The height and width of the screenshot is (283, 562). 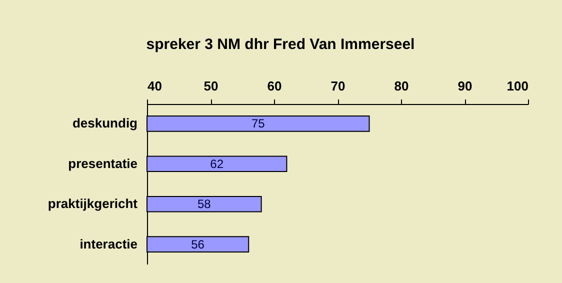 I want to click on x-tick-label: 50, so click(x=211, y=86).